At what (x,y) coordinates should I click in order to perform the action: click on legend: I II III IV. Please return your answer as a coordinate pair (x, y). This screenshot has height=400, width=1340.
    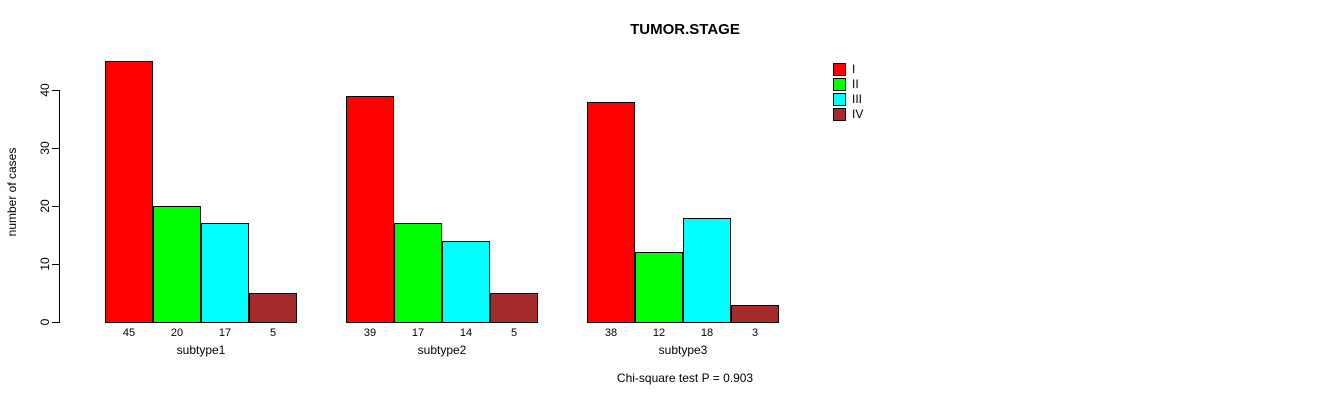
    Looking at the image, I should click on (848, 92).